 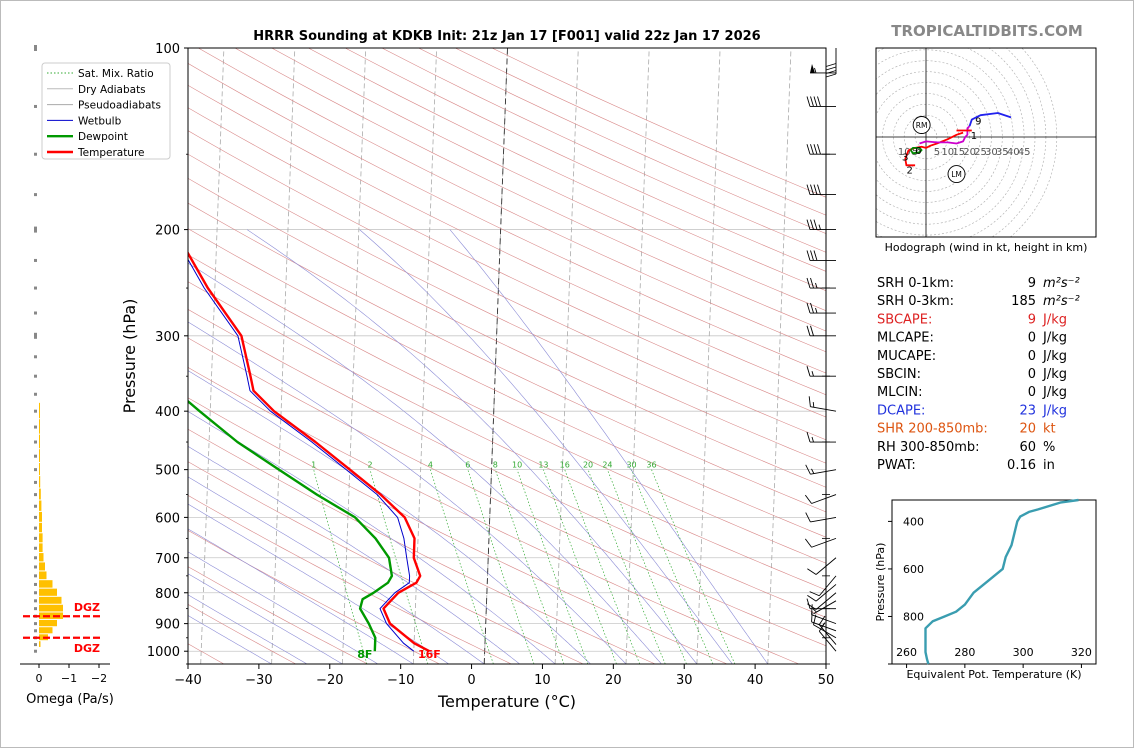 What do you see at coordinates (543, 465) in the screenshot?
I see `mixing-ratio-label: 13` at bounding box center [543, 465].